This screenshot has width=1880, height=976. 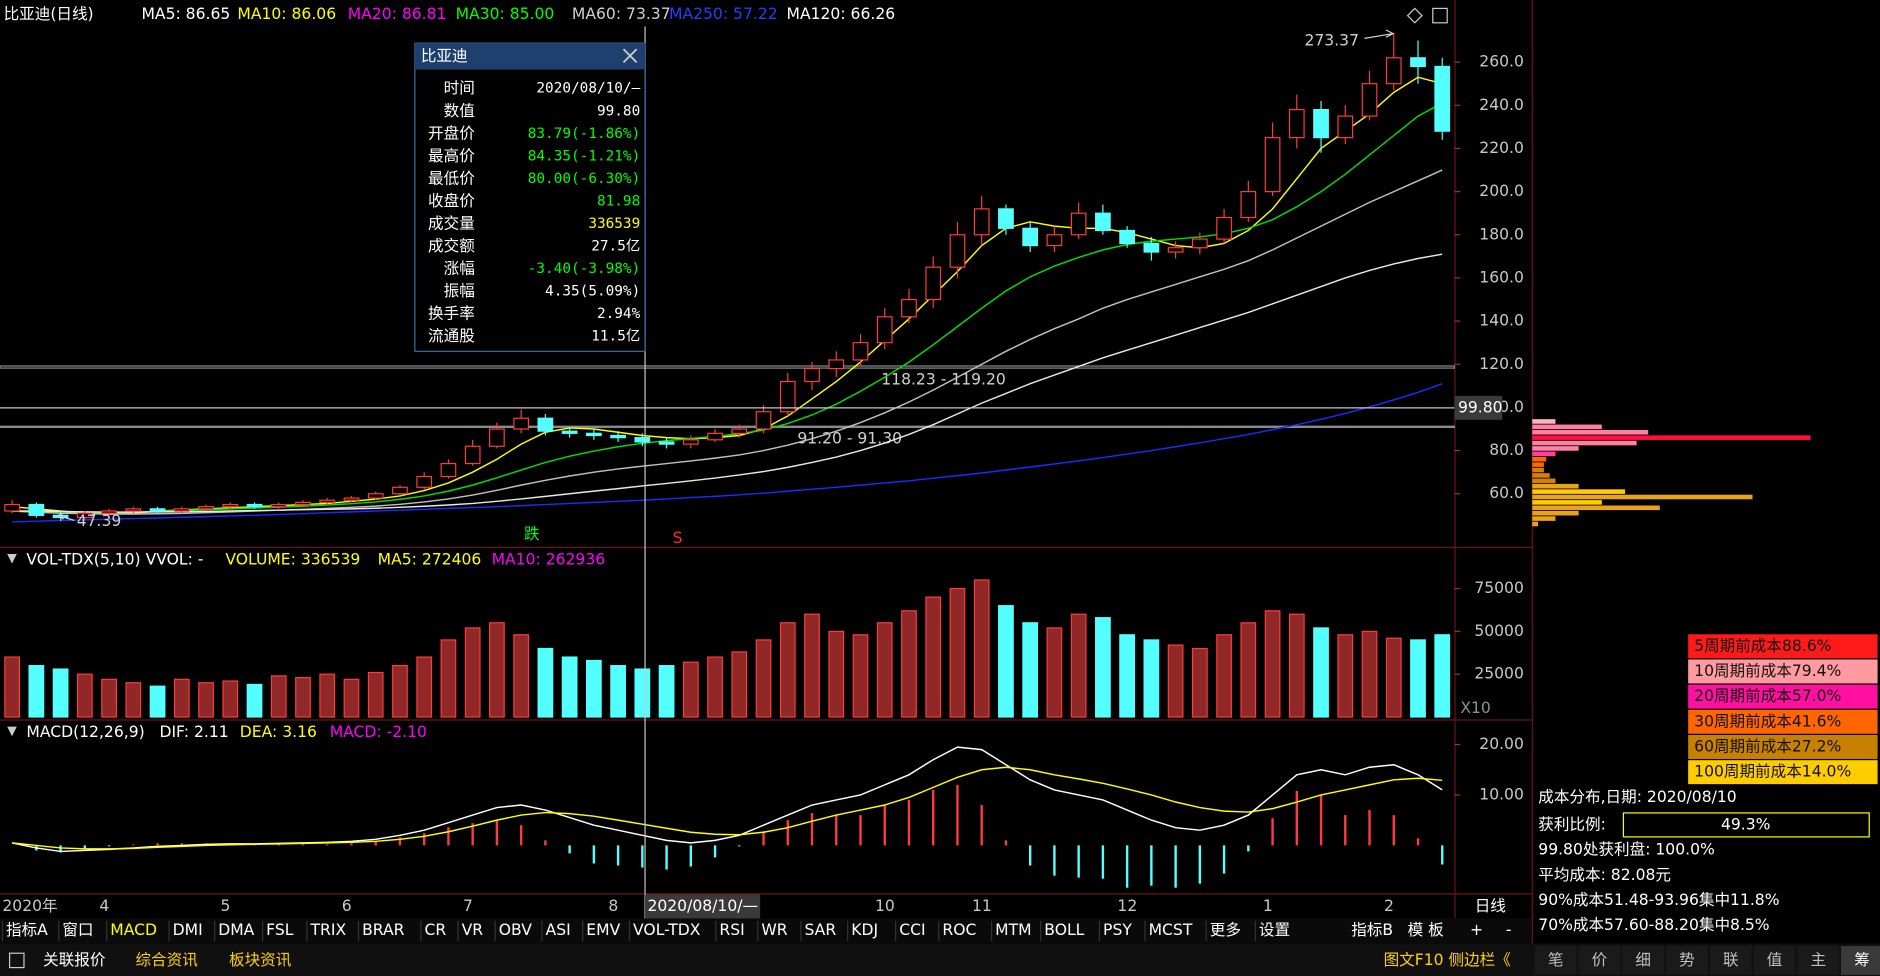 I want to click on price-range, so click(x=727, y=367).